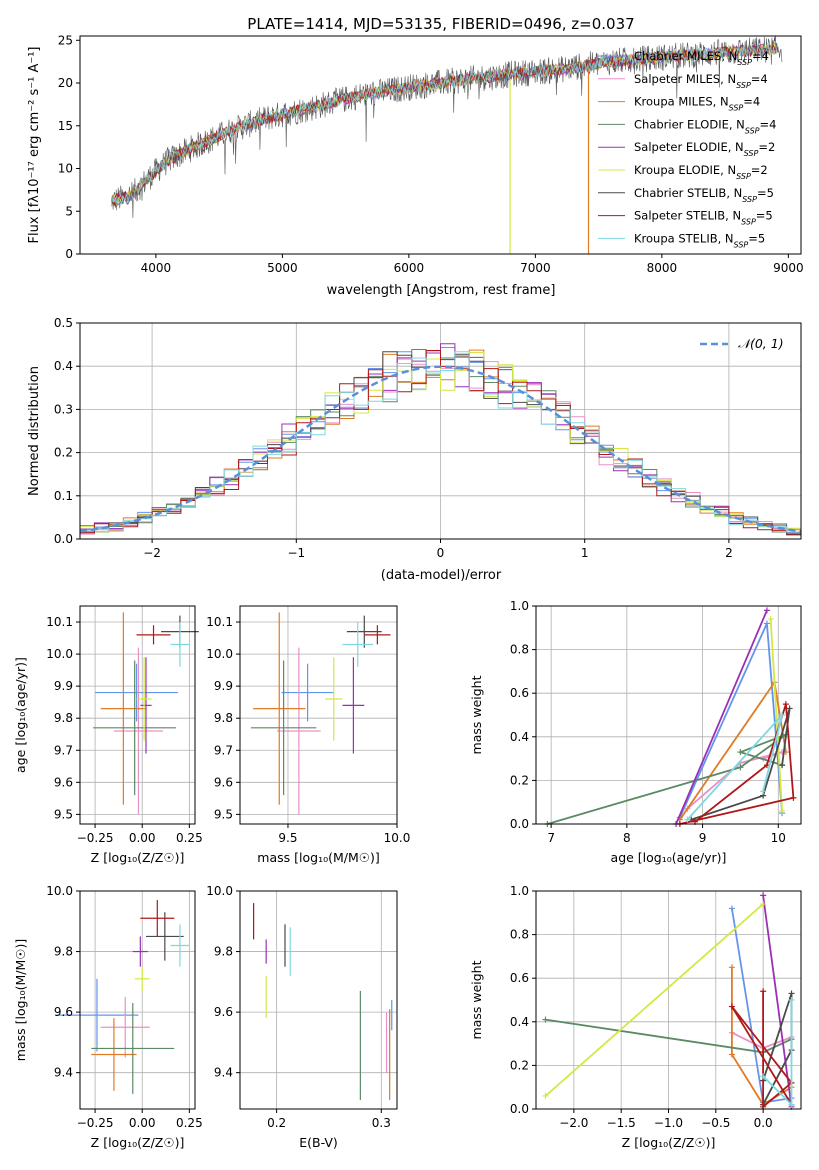  I want to click on legend-entry: Salpeter ELODIE, NSSP=2, so click(704, 149).